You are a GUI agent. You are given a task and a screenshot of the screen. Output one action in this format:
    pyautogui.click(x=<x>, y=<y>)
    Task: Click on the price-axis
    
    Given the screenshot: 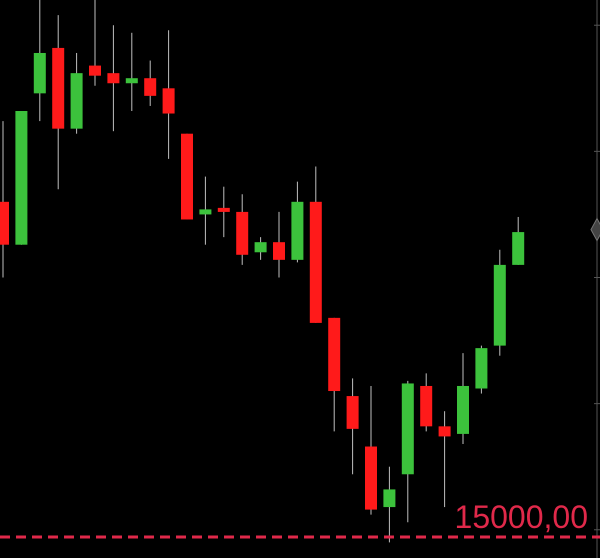 What is the action you would take?
    pyautogui.click(x=597, y=279)
    